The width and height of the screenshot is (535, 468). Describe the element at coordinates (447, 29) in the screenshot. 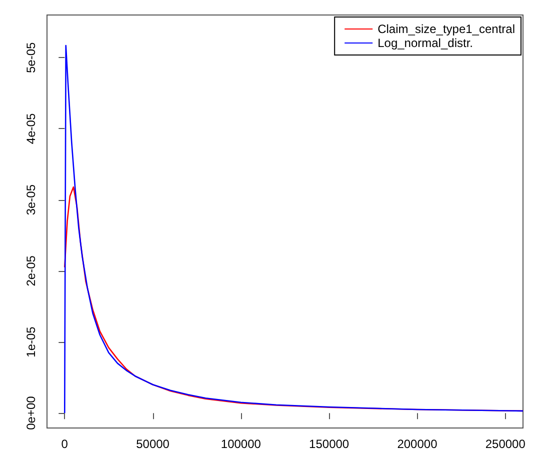

I see `legend-label: Claim_size_type1_central` at that location.